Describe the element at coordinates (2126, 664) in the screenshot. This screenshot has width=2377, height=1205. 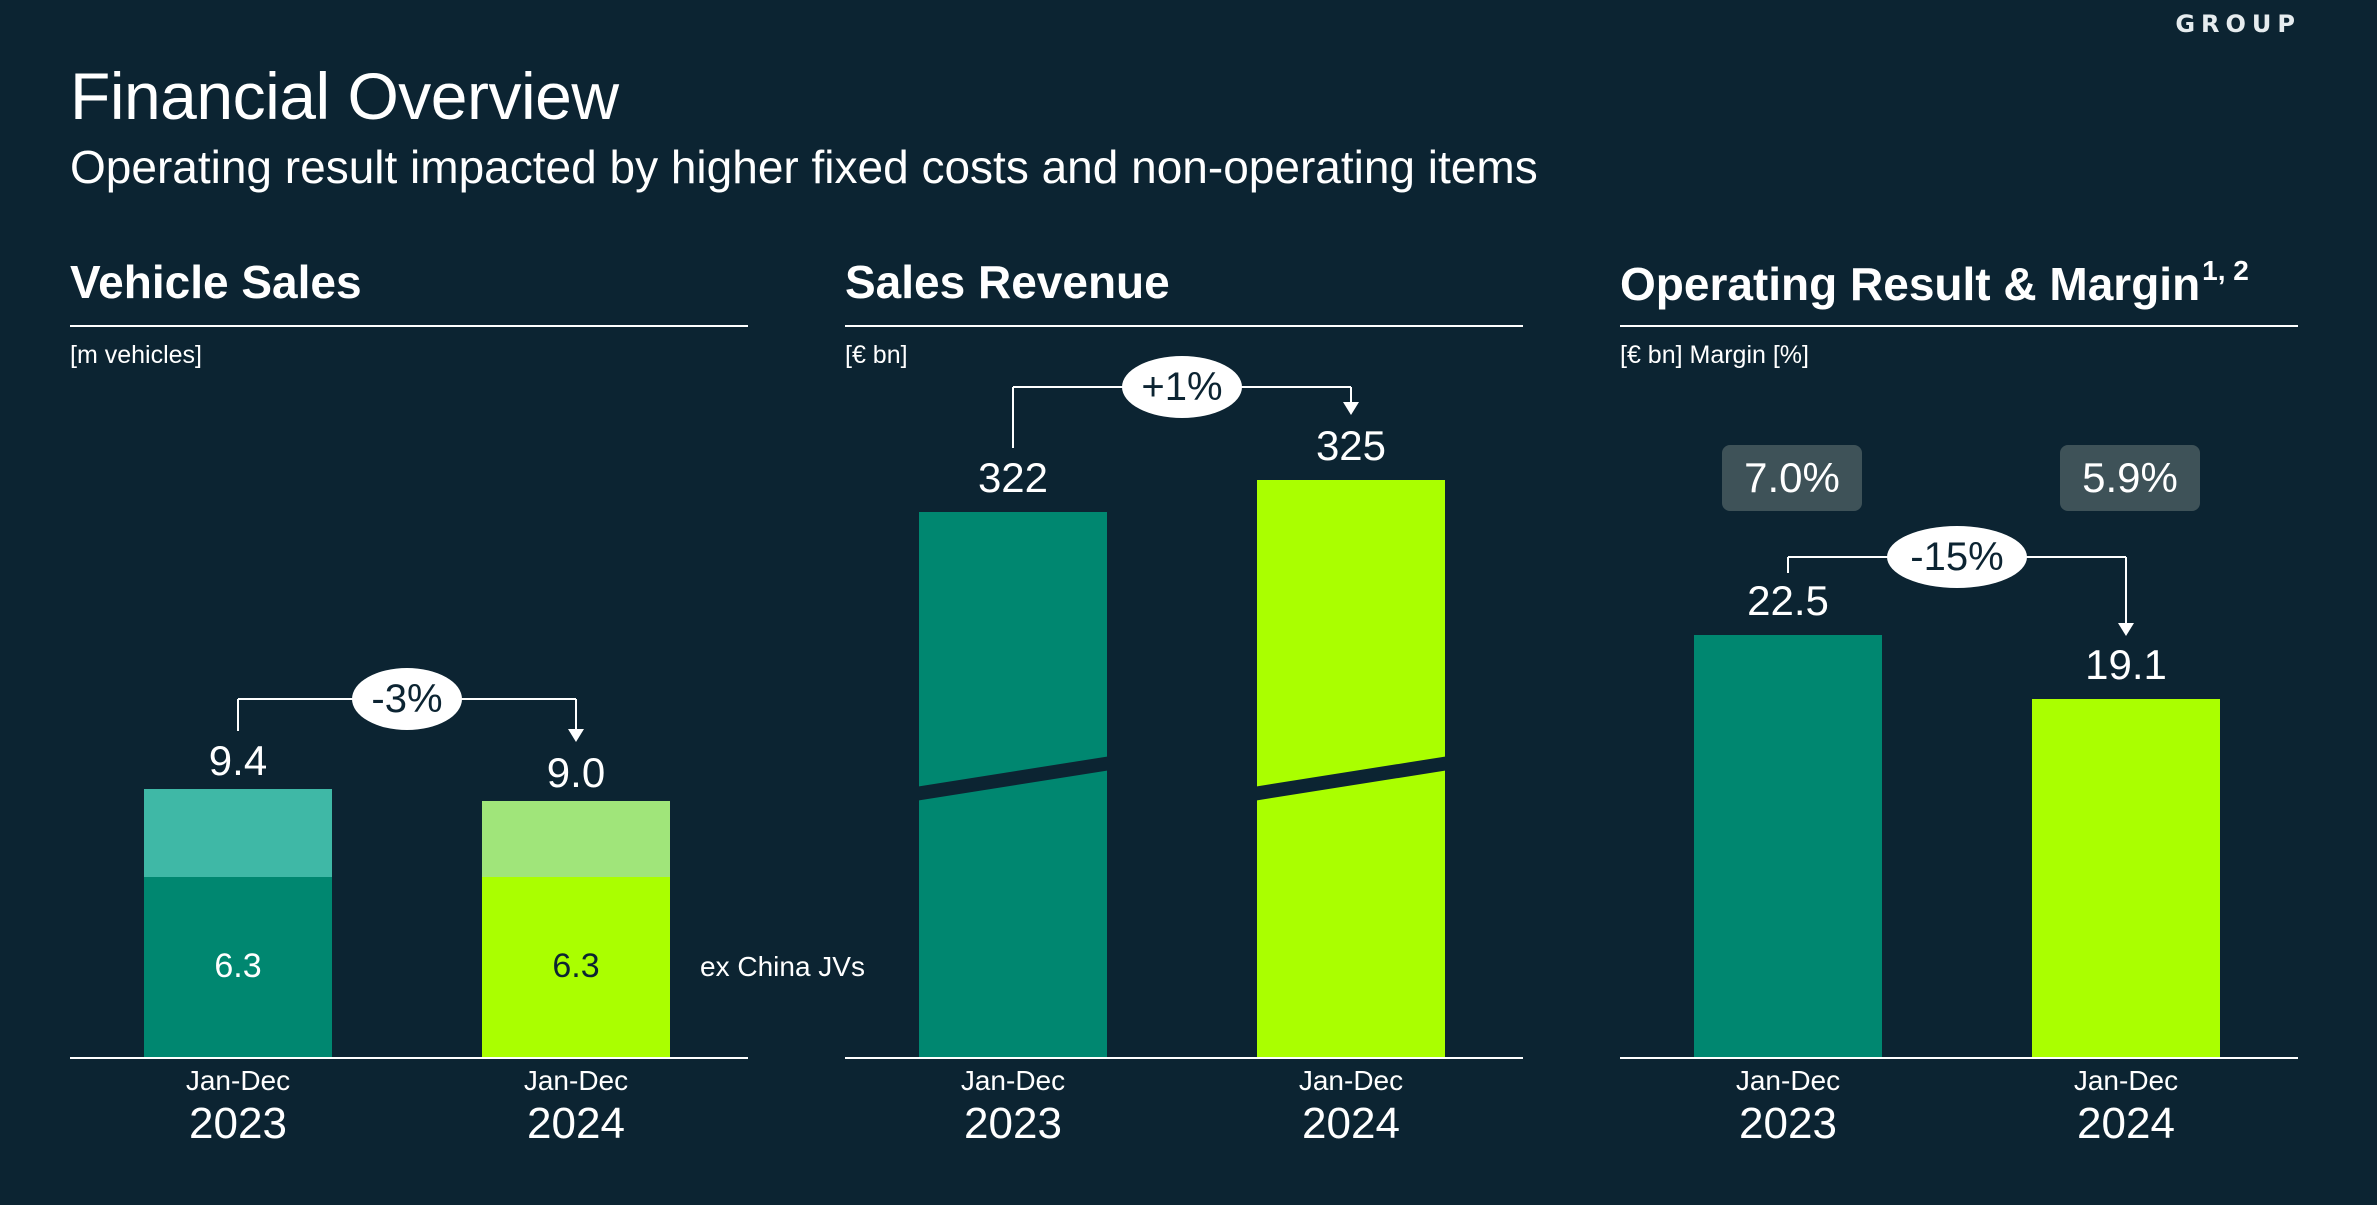
I see `operating-result-value-label-2024: 19.1` at that location.